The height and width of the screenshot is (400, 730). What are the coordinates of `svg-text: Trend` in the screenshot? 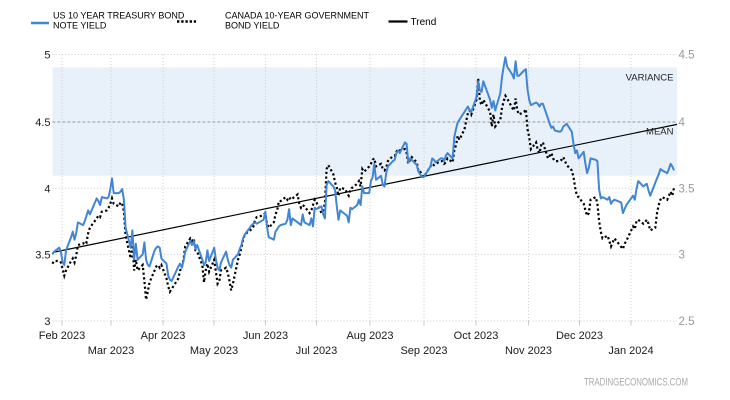 It's located at (424, 22).